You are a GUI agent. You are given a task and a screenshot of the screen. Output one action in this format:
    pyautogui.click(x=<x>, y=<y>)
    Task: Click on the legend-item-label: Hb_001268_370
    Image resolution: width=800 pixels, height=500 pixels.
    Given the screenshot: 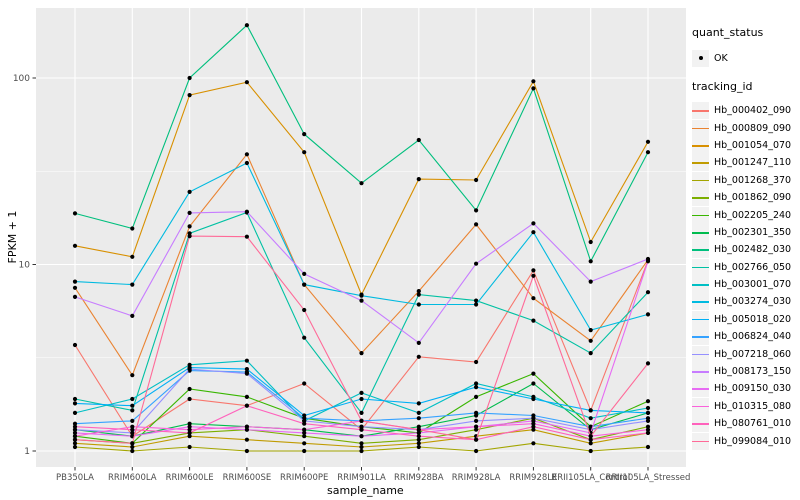 What is the action you would take?
    pyautogui.click(x=753, y=180)
    